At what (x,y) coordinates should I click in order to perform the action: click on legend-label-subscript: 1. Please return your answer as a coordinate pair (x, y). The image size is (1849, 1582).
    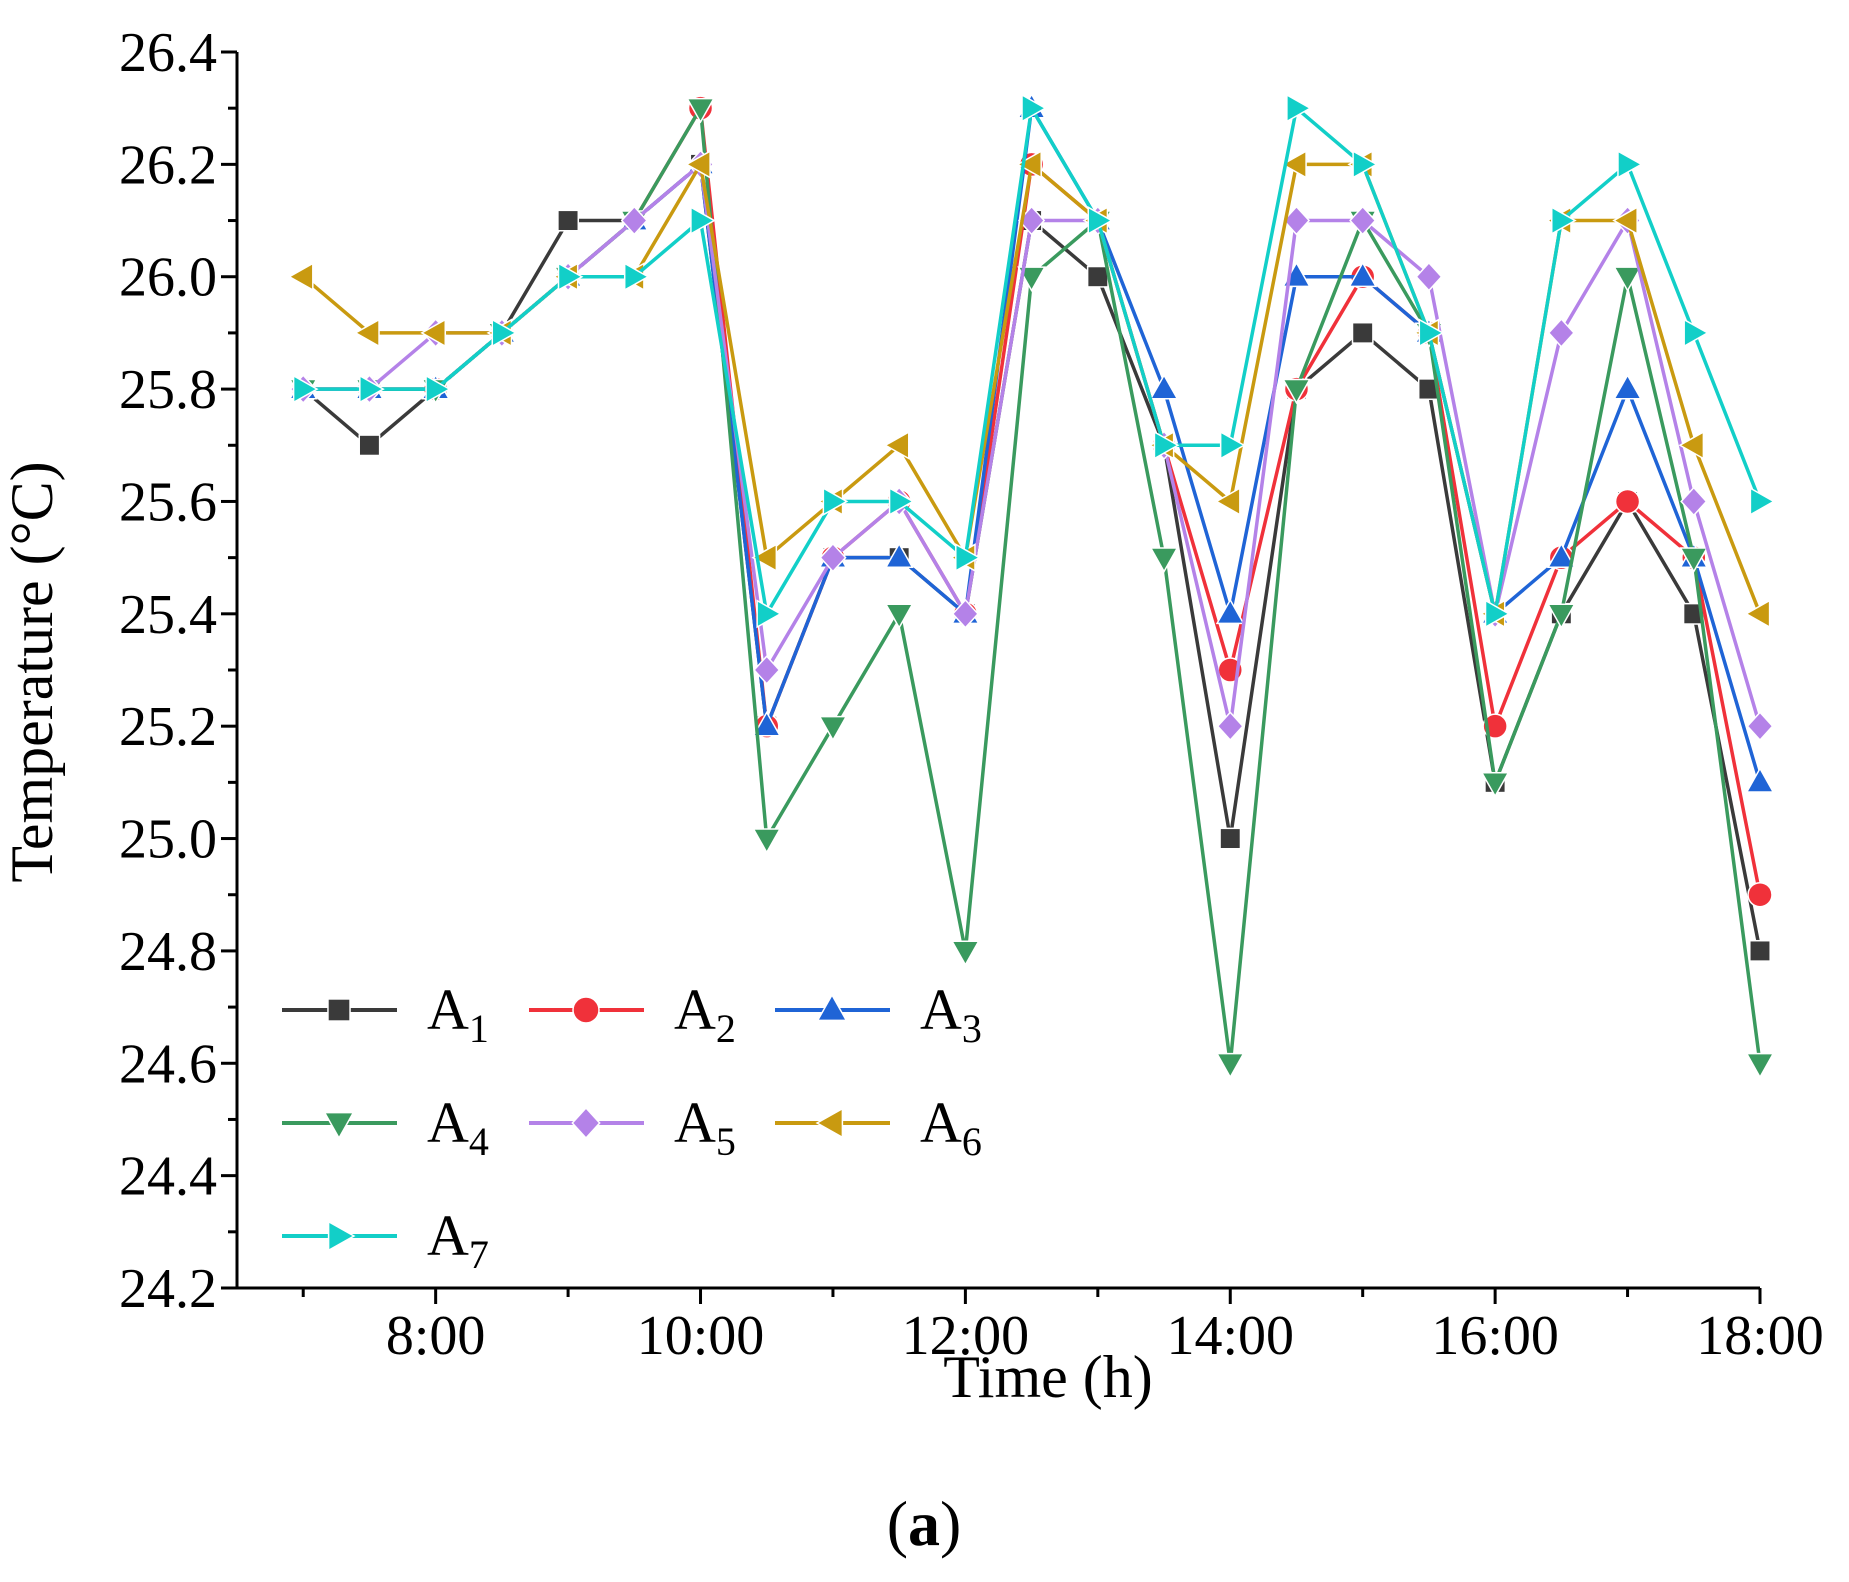
    Looking at the image, I should click on (479, 1028).